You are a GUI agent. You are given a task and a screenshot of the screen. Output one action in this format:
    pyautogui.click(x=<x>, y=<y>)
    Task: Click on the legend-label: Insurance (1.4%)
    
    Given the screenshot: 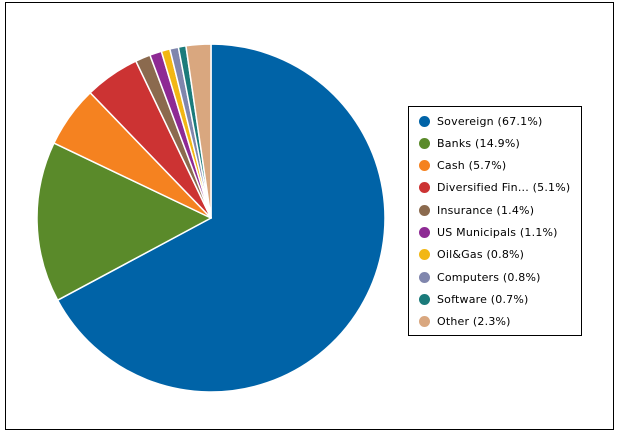 What is the action you would take?
    pyautogui.click(x=486, y=210)
    